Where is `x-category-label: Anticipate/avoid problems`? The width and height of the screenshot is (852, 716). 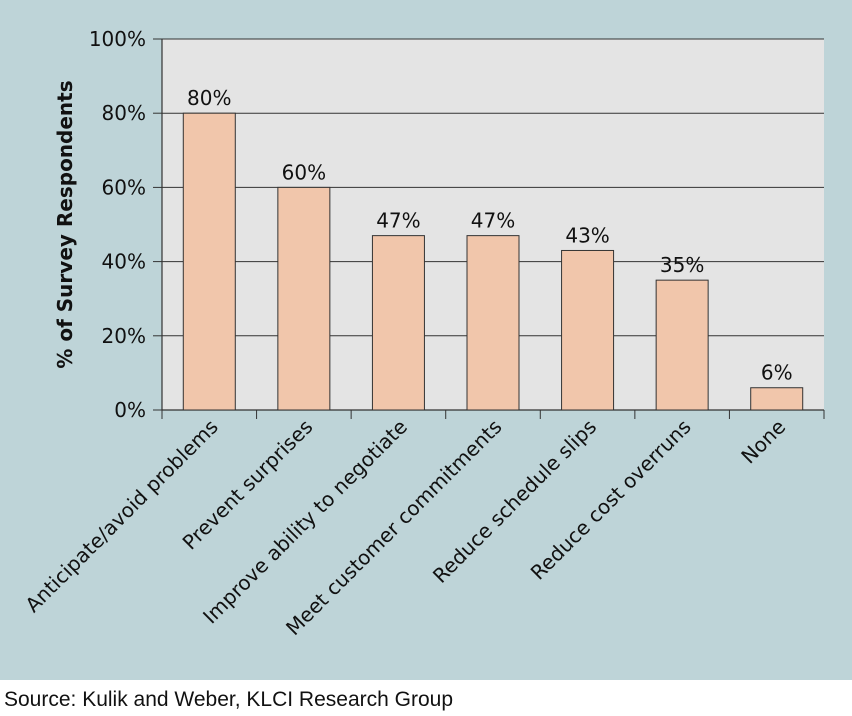 x-category-label: Anticipate/avoid problems is located at coordinates (121, 516).